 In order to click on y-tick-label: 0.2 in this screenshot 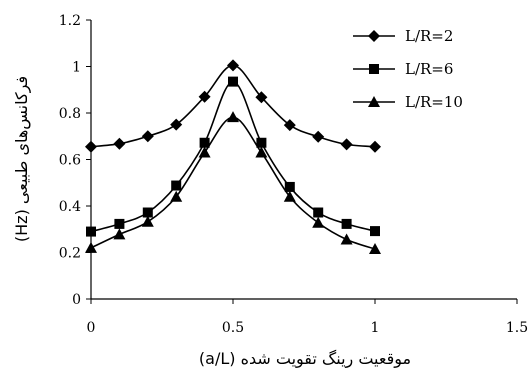, I will do `click(70, 254)`.